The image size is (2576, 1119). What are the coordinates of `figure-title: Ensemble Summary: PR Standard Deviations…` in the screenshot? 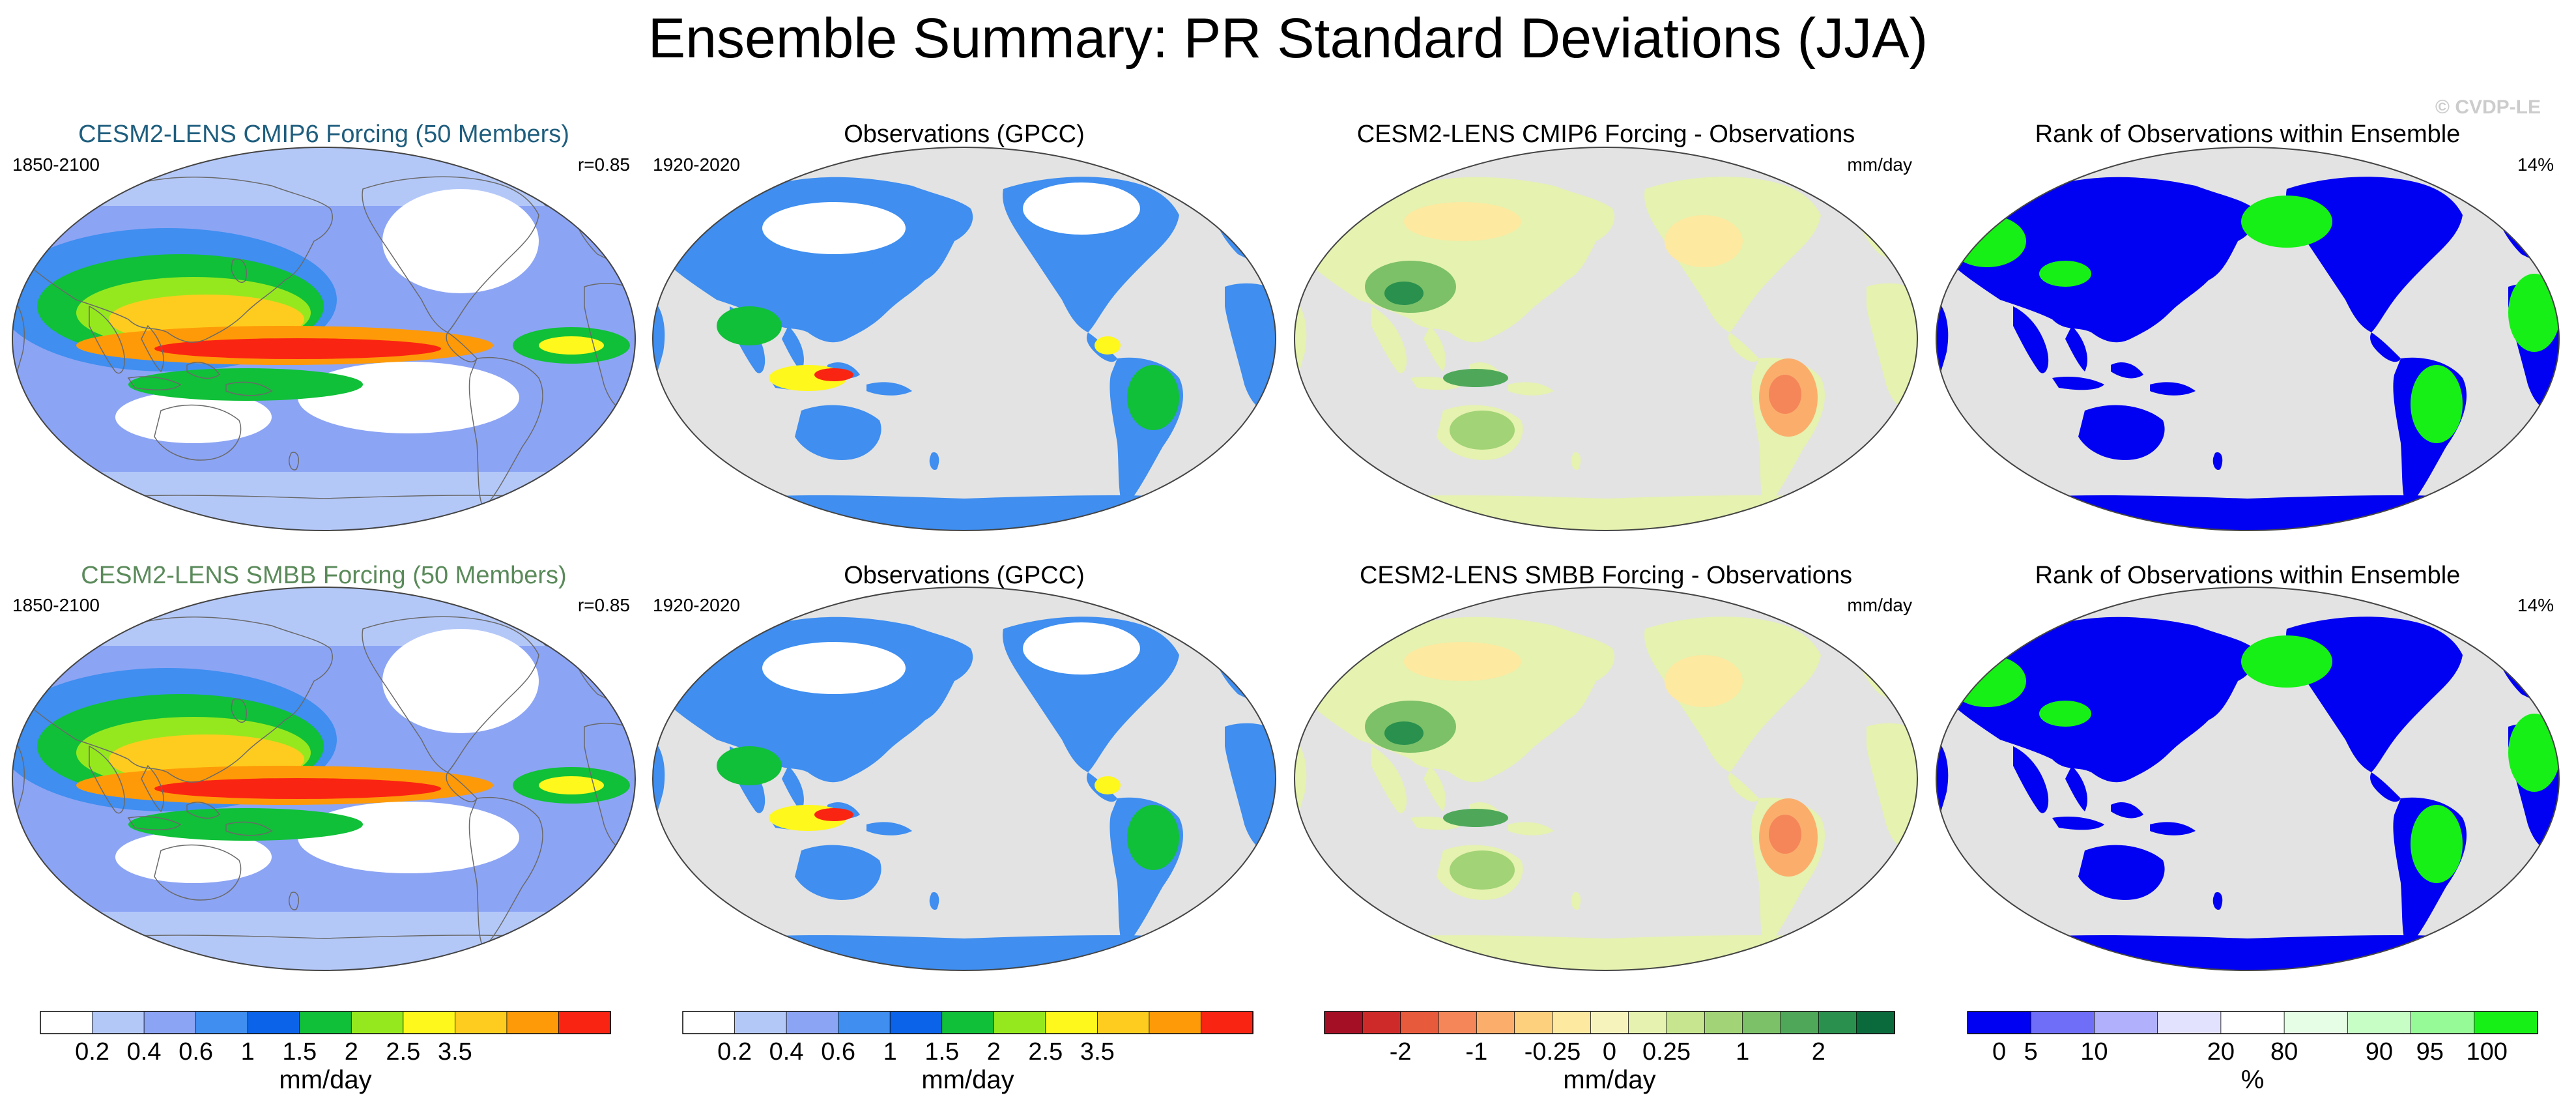 It's located at (1288, 39).